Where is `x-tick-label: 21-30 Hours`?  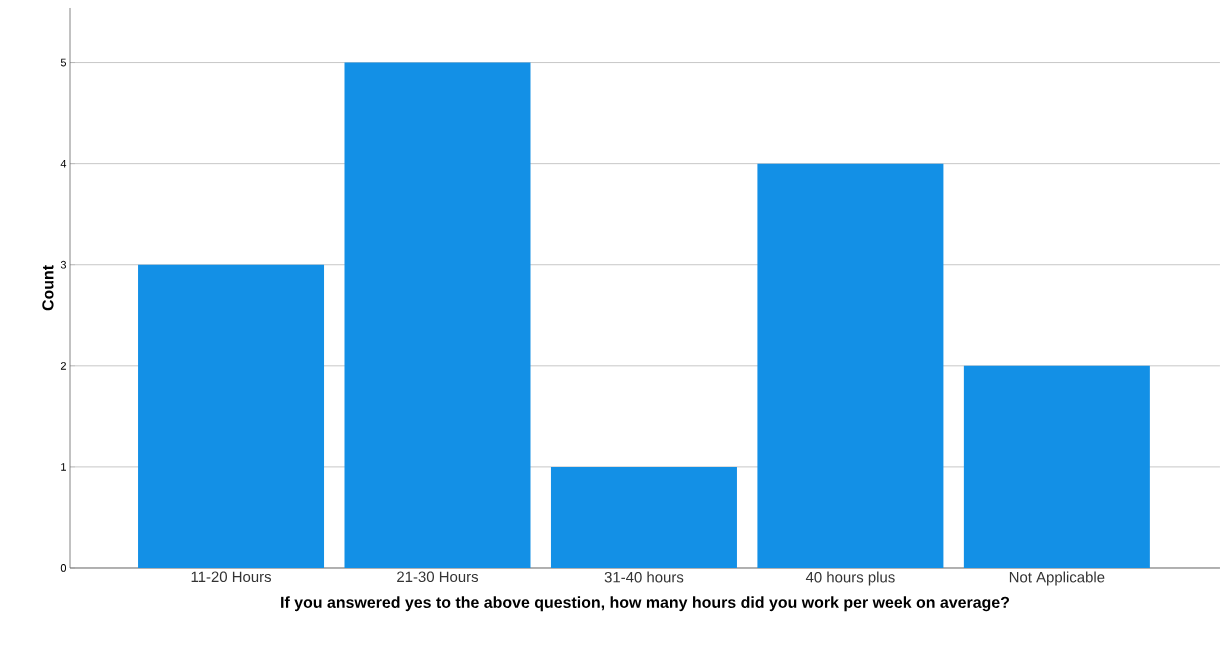
x-tick-label: 21-30 Hours is located at coordinates (438, 577).